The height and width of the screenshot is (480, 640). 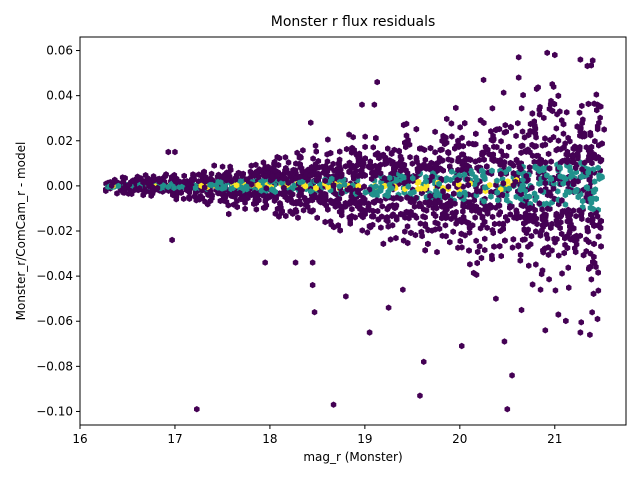 I want to click on x-axis-label: mag_r (Monster), so click(x=352, y=457).